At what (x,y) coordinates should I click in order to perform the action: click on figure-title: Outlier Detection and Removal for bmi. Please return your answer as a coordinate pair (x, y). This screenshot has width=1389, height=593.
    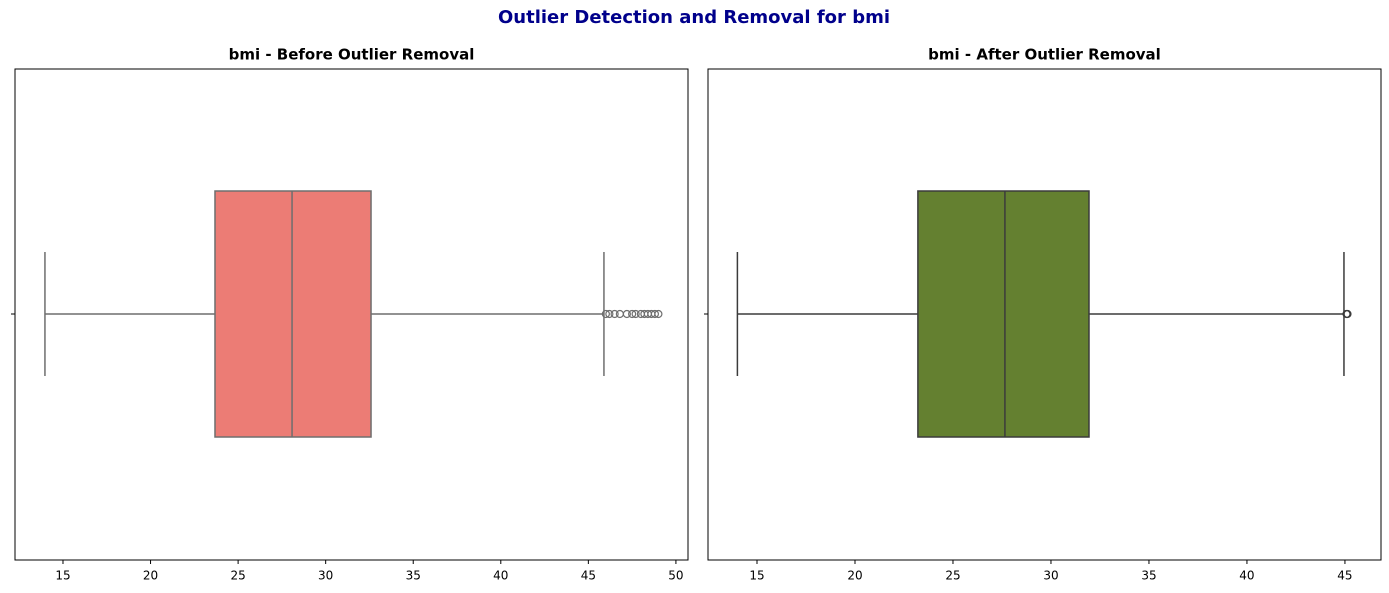
    Looking at the image, I should click on (694, 17).